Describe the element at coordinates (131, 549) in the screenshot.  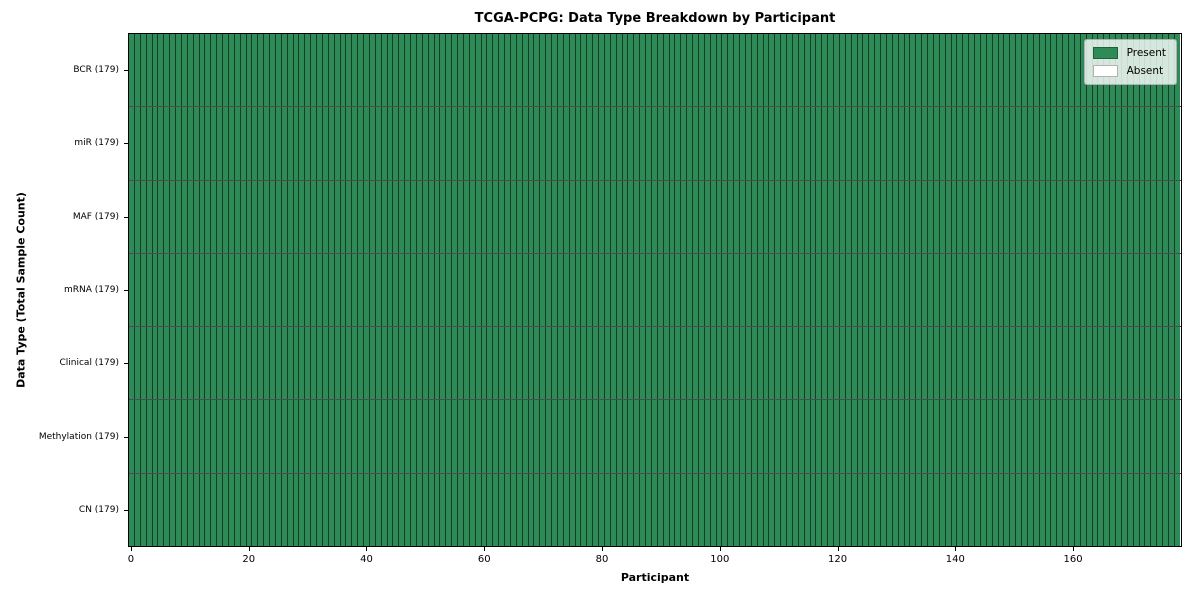
I see `x-tick-mark` at that location.